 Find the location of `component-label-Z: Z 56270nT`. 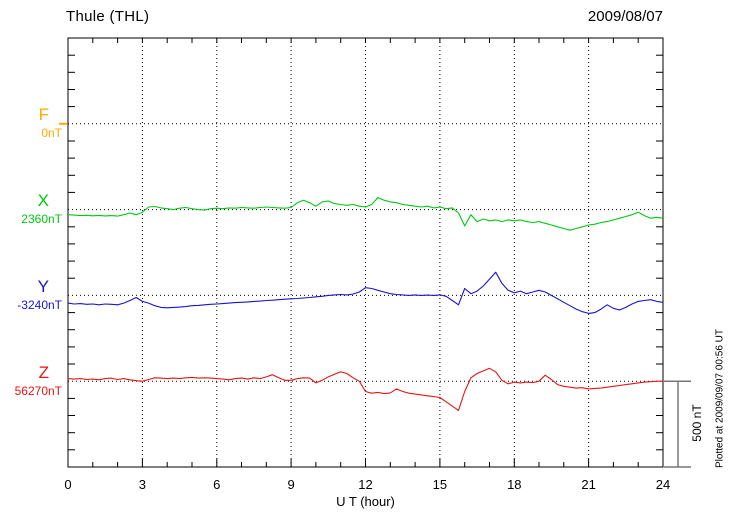

component-label-Z: Z 56270nT is located at coordinates (31, 380).